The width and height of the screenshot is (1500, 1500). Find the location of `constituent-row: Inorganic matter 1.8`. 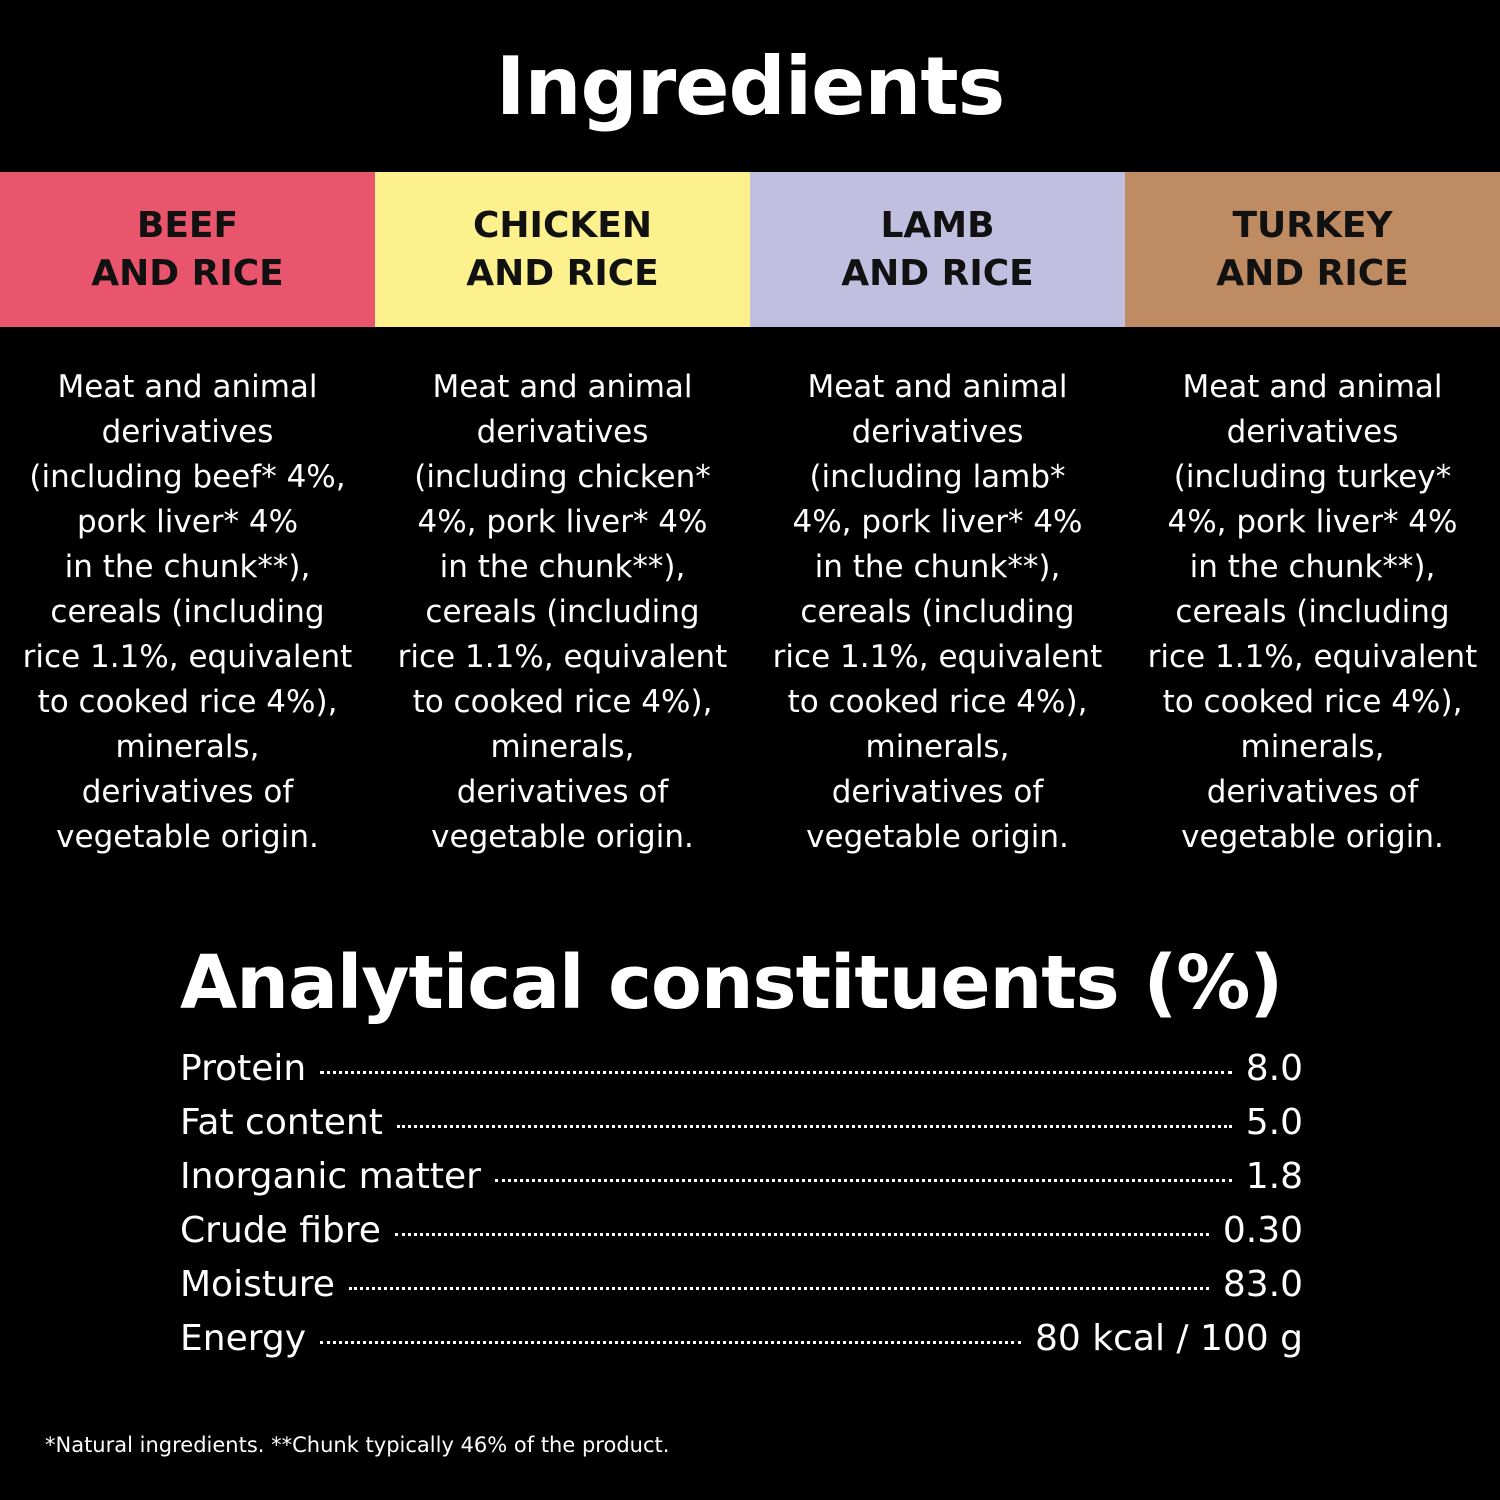

constituent-row: Inorganic matter 1.8 is located at coordinates (741, 1183).